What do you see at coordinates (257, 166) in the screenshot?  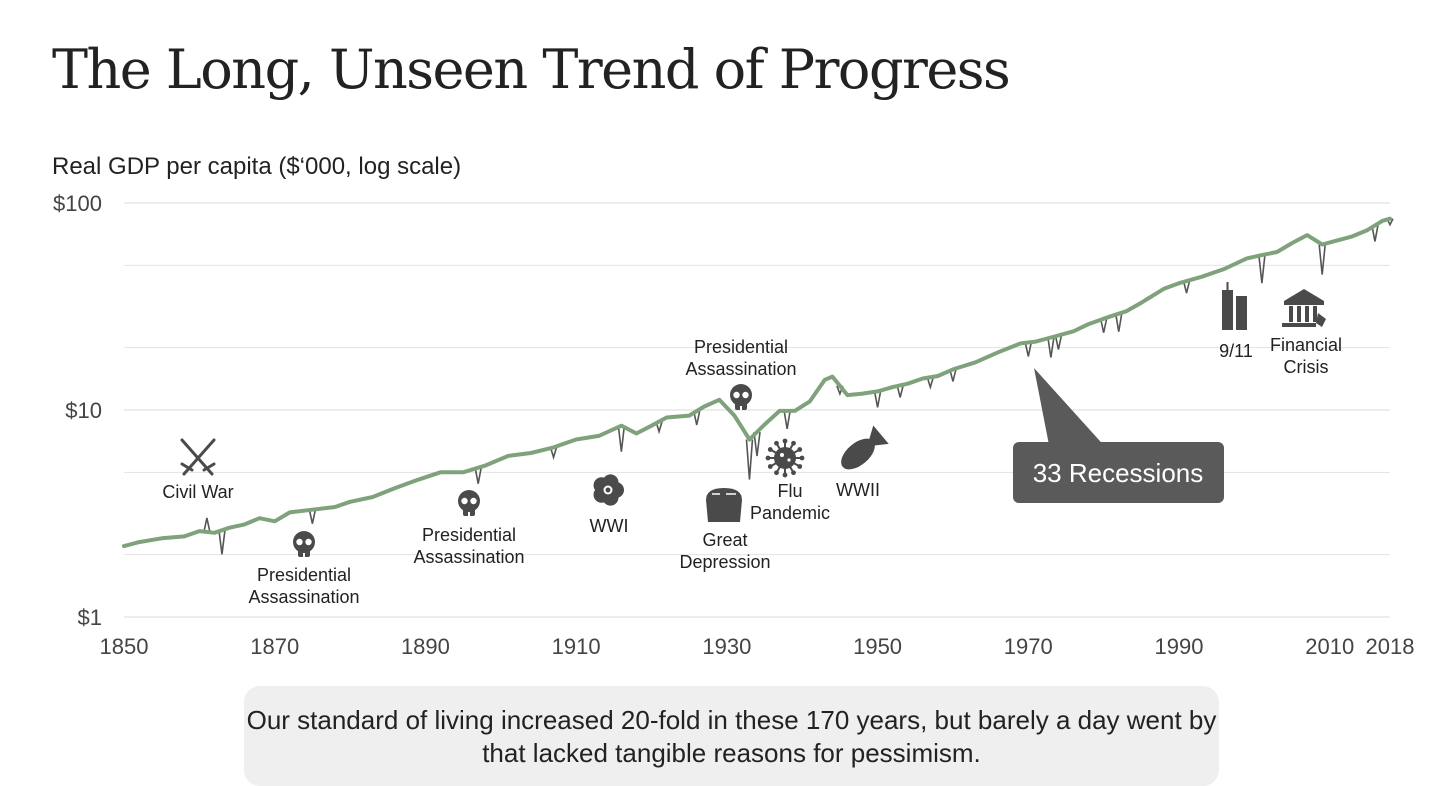 I see `y-axis-label: Real GDP per capita ($‘000, log scale)` at bounding box center [257, 166].